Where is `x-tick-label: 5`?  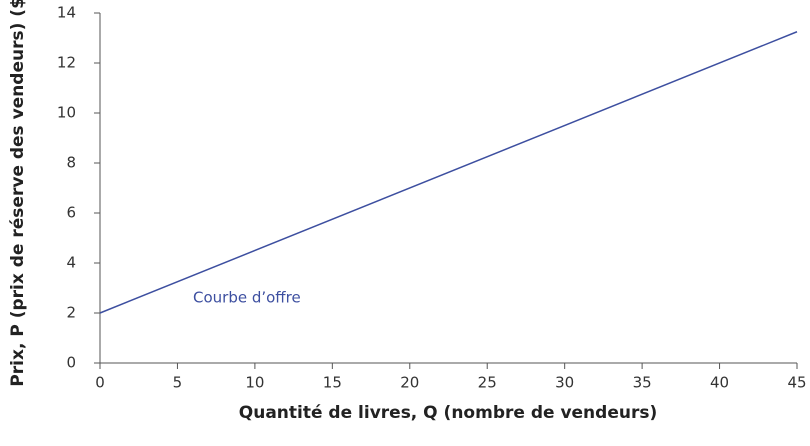 x-tick-label: 5 is located at coordinates (178, 383).